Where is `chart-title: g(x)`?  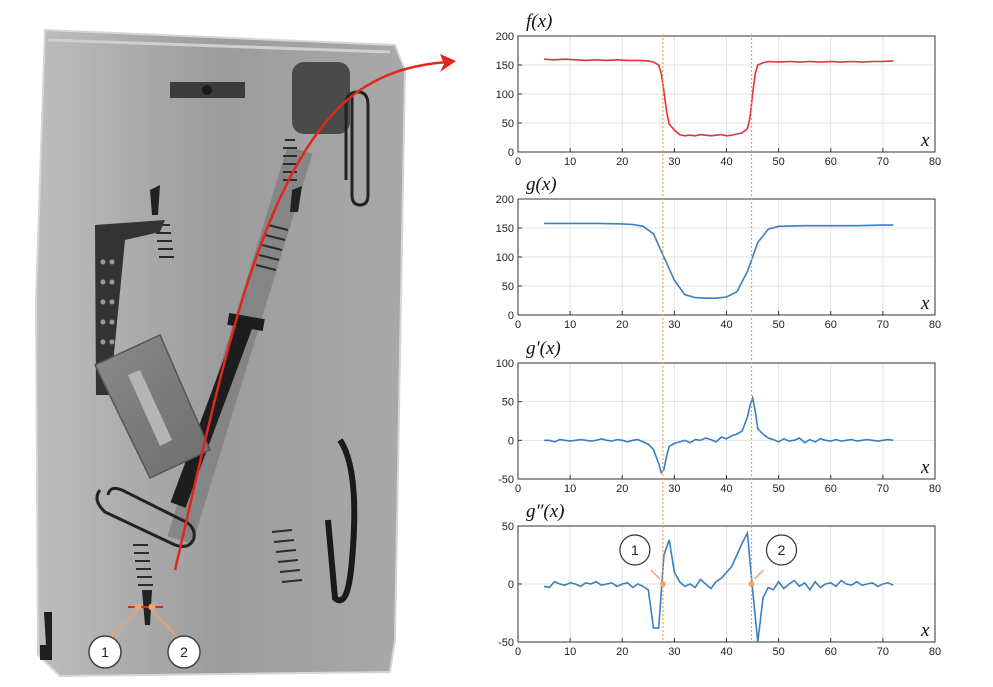 chart-title: g(x) is located at coordinates (541, 184).